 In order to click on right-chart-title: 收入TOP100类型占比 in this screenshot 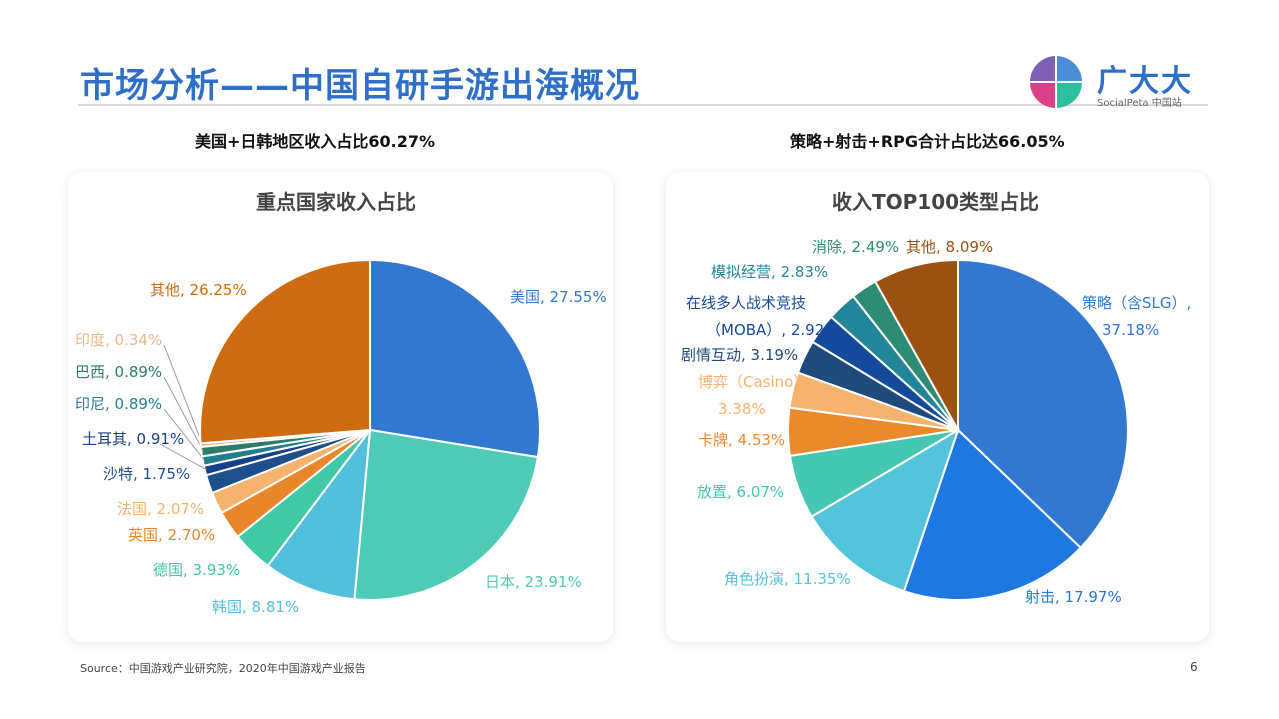, I will do `click(936, 202)`.